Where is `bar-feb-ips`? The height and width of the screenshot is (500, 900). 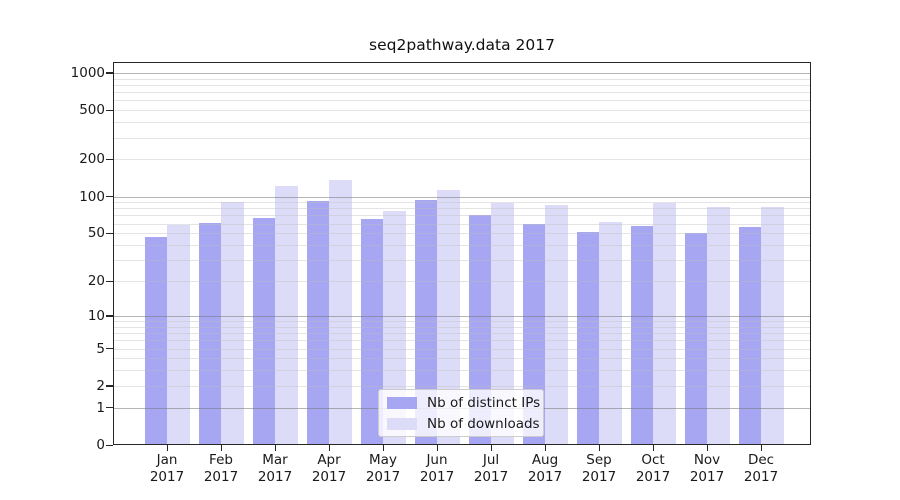 bar-feb-ips is located at coordinates (209, 333).